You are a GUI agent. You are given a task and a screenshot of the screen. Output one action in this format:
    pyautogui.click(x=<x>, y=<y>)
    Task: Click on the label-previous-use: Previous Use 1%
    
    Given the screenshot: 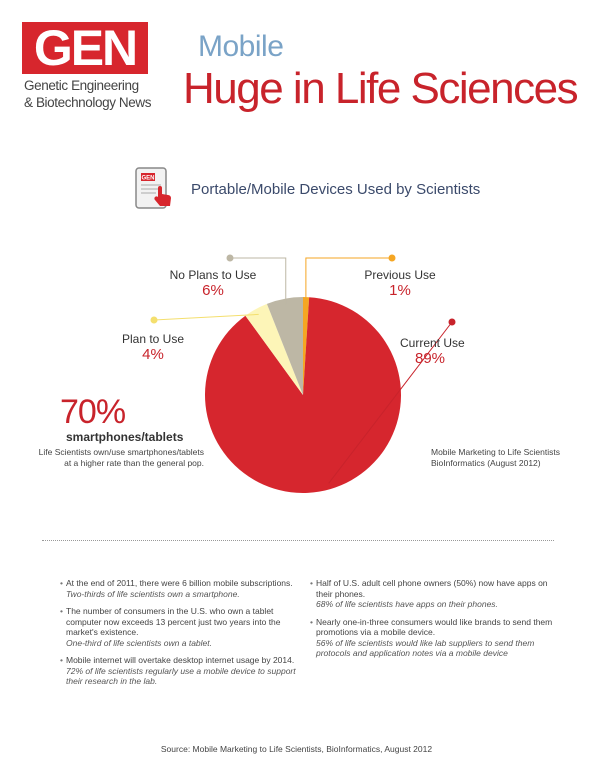 What is the action you would take?
    pyautogui.click(x=400, y=283)
    